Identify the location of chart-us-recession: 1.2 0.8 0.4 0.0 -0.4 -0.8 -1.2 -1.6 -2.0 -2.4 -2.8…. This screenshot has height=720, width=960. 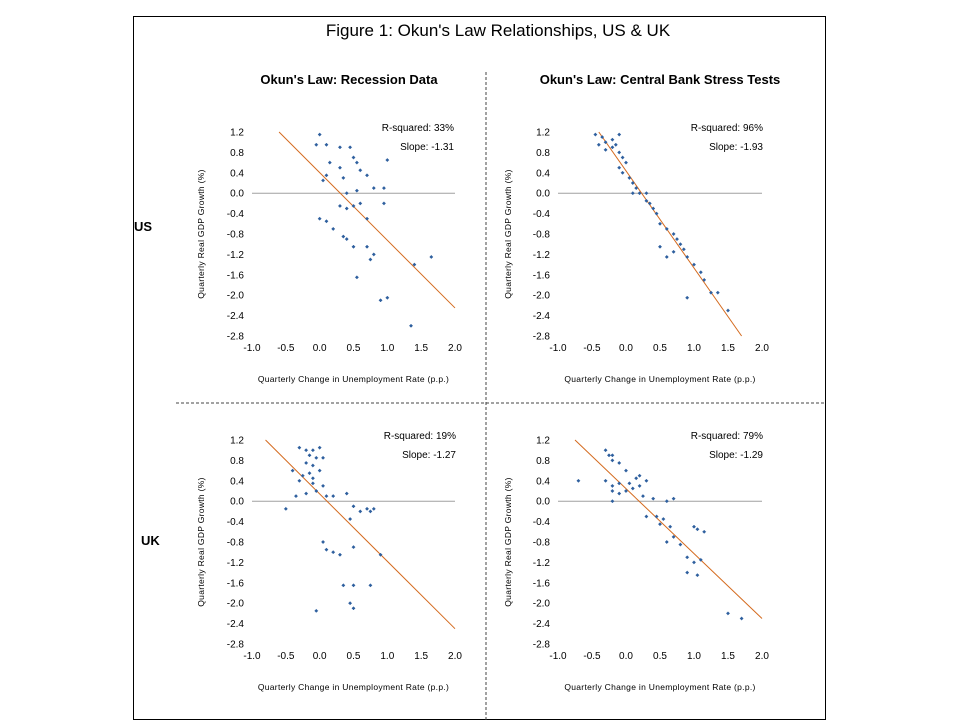
(329, 253).